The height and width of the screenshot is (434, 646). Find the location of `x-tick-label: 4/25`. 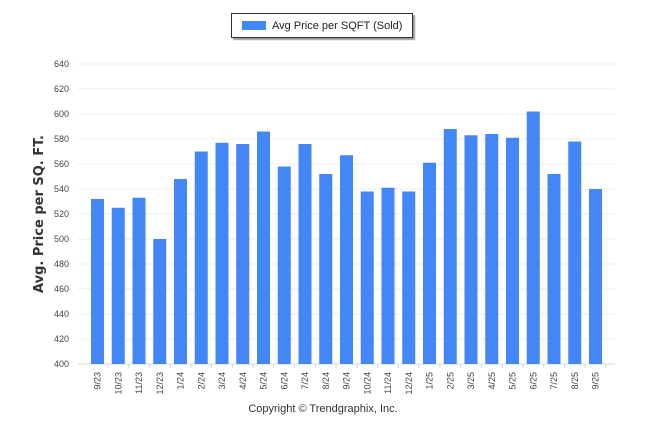

x-tick-label: 4/25 is located at coordinates (492, 381).